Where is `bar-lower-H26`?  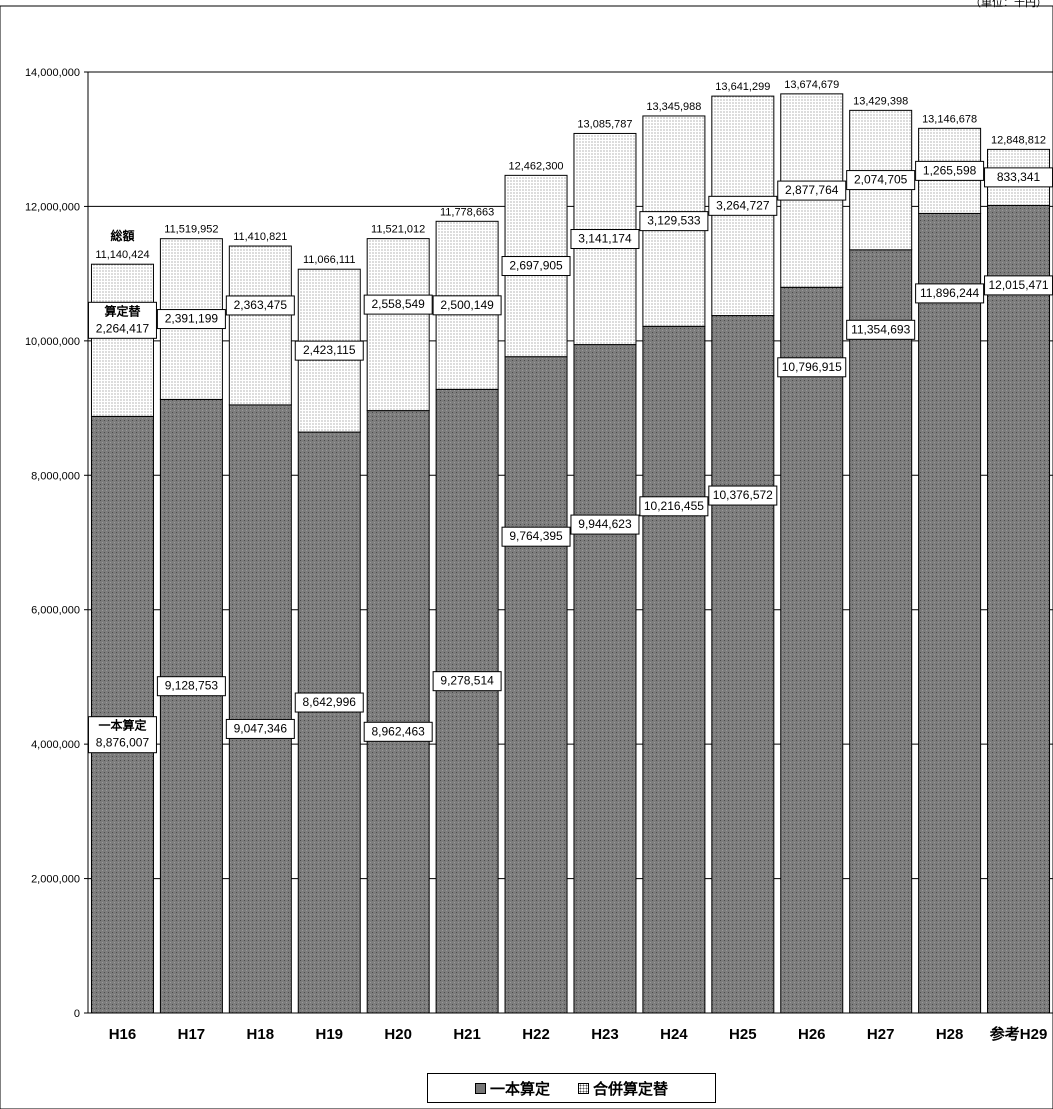 bar-lower-H26 is located at coordinates (812, 650).